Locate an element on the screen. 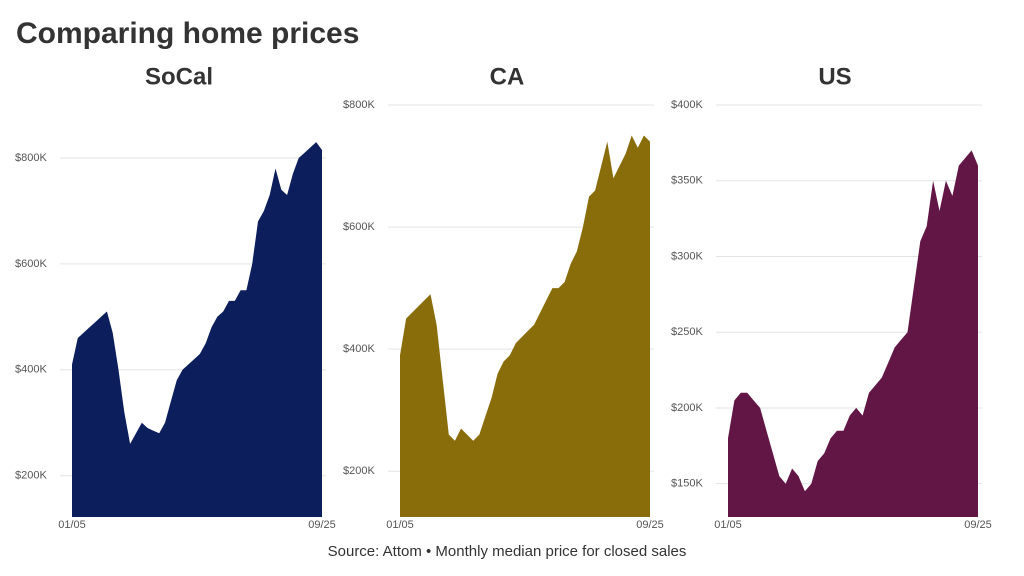 The height and width of the screenshot is (576, 1024). page-title: Comparing home prices is located at coordinates (187, 33).